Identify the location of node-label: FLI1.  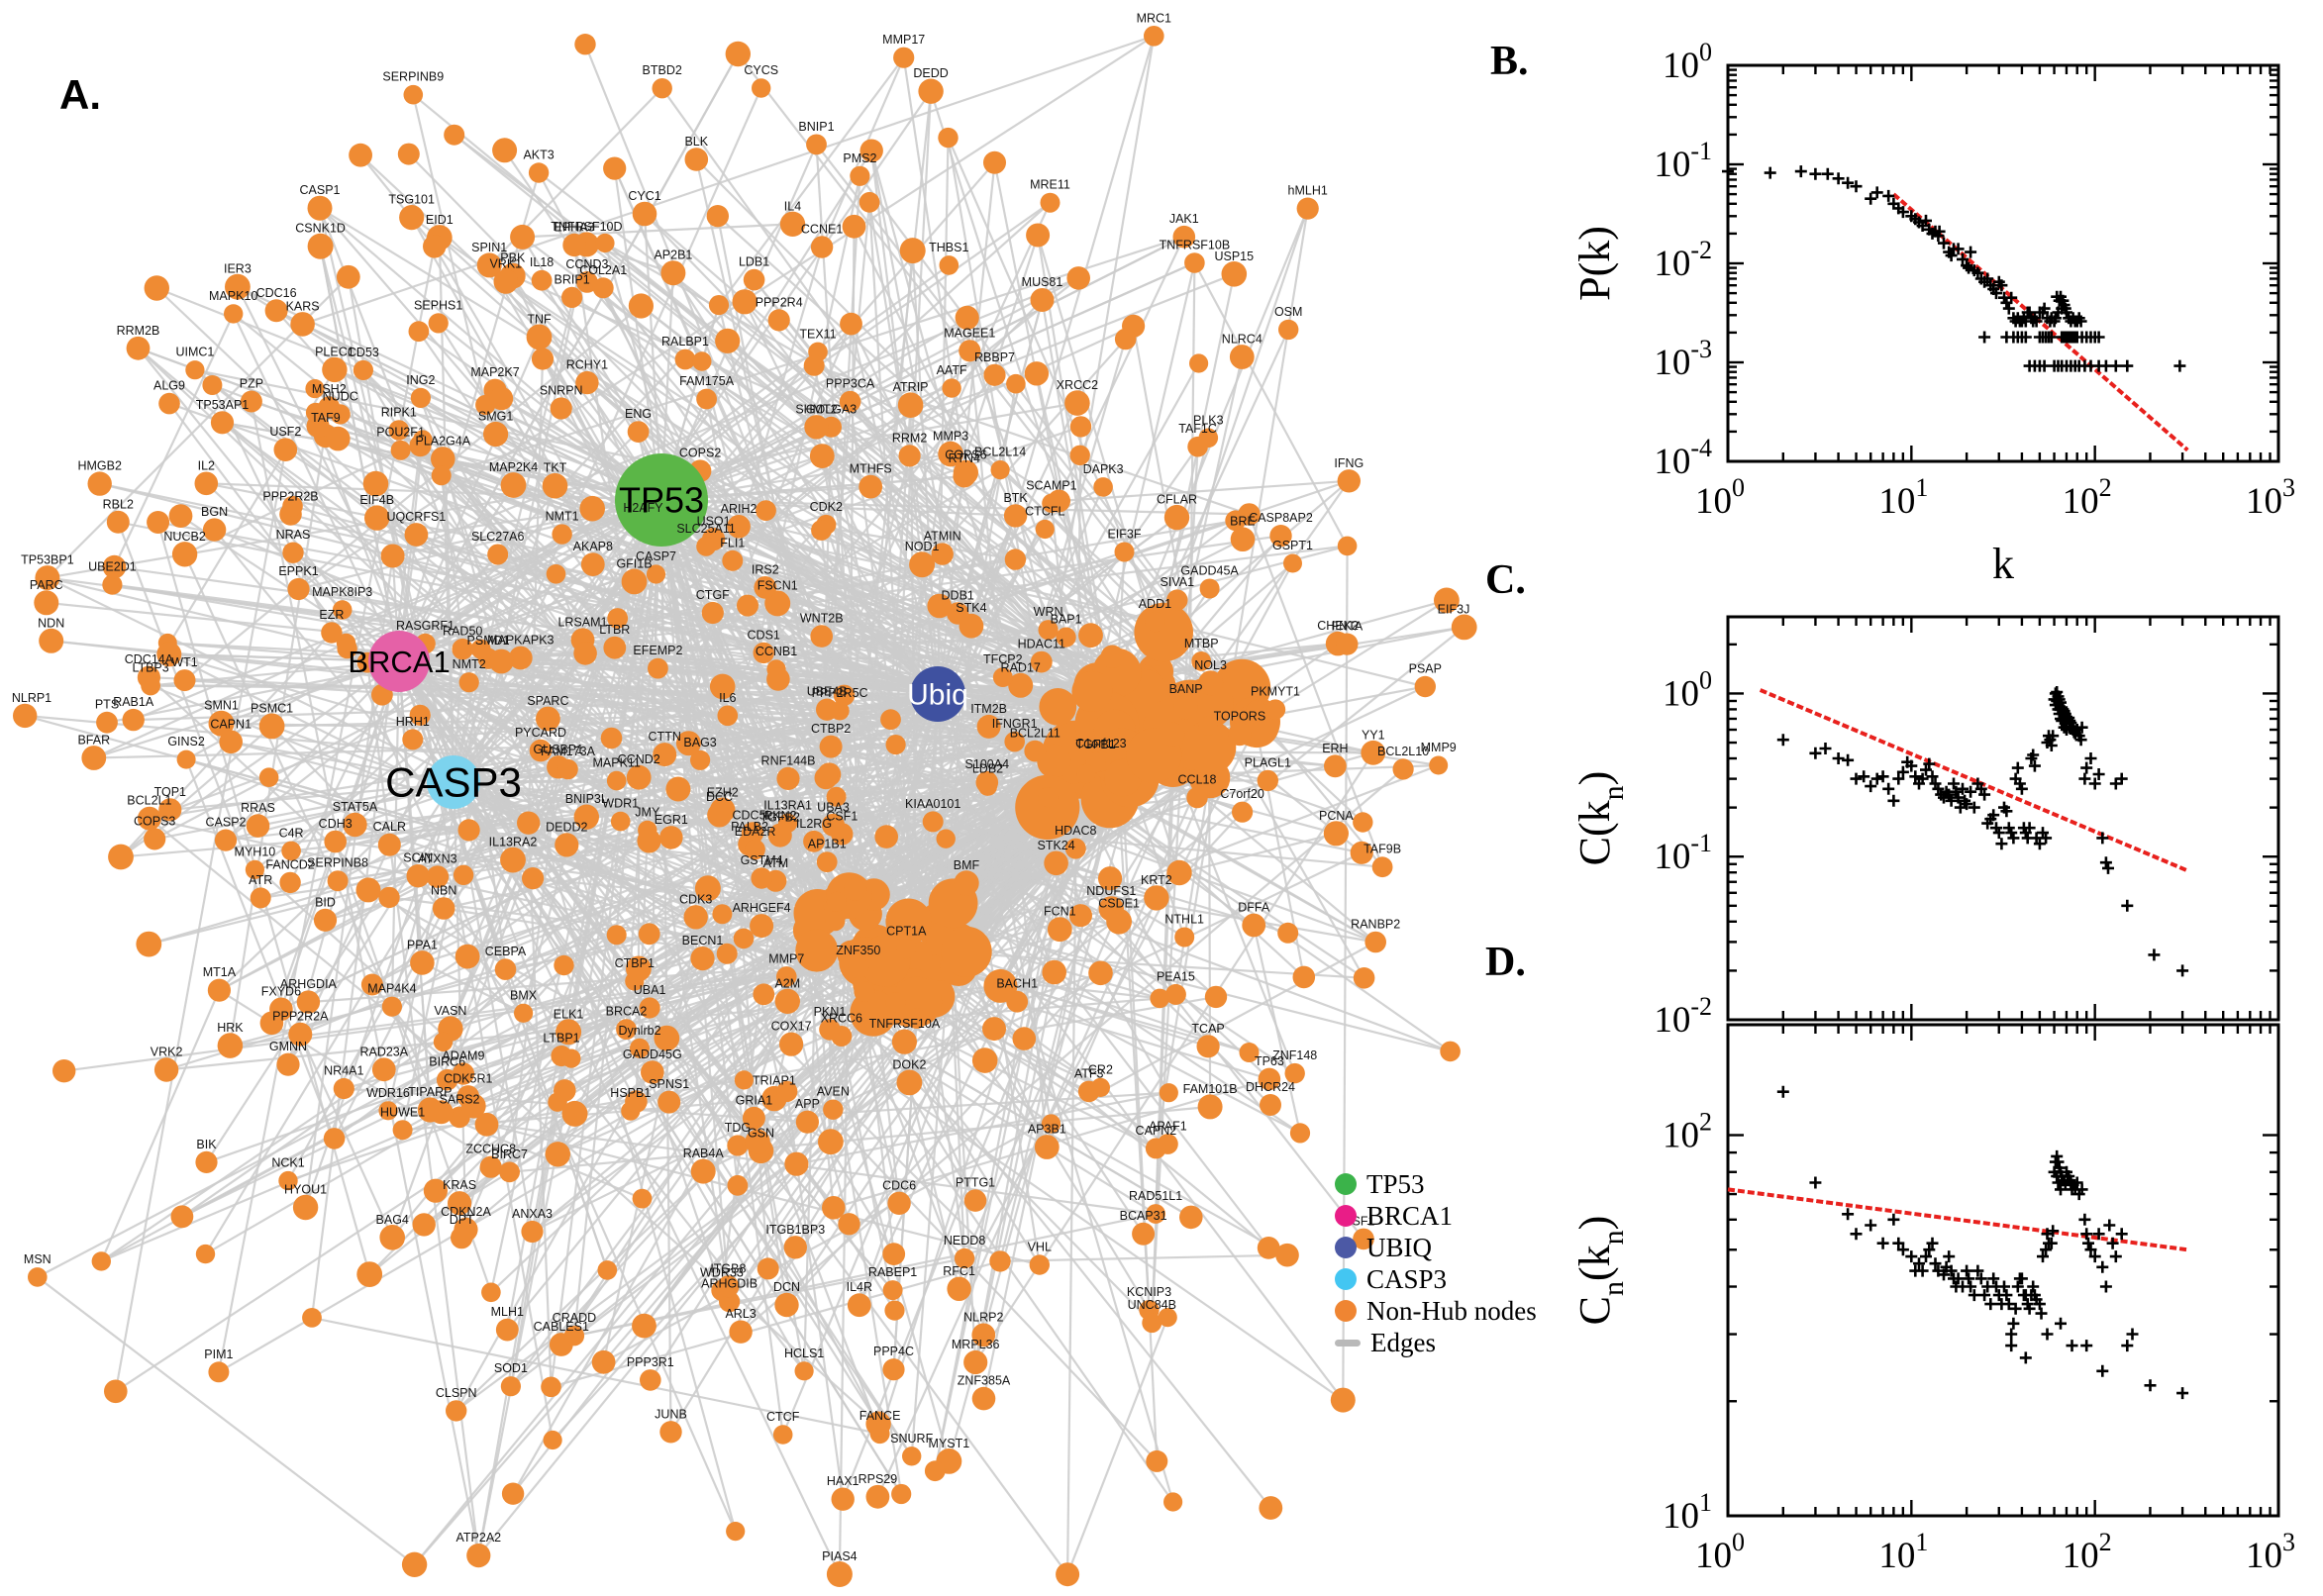
(733, 542).